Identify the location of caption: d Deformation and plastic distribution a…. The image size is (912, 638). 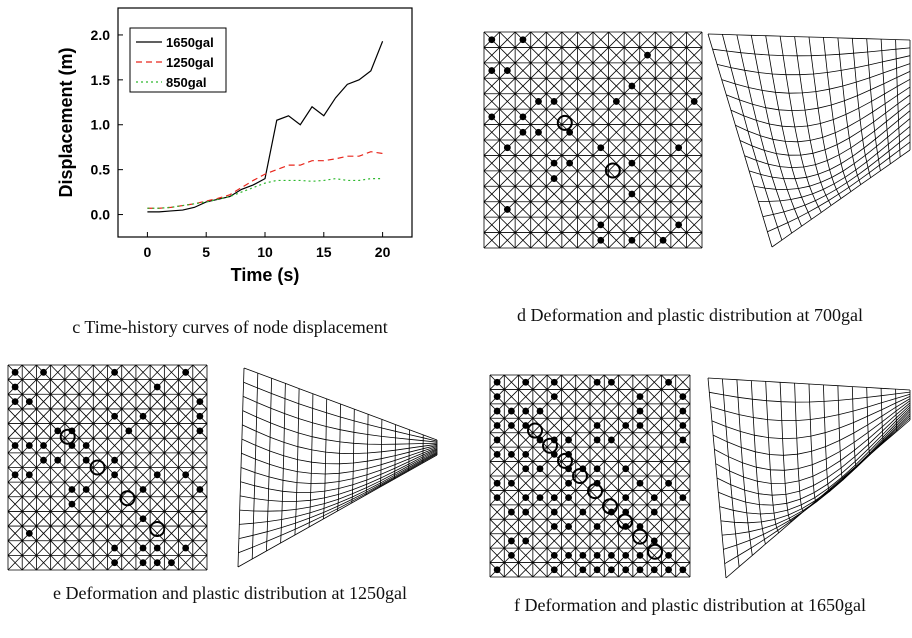
(690, 315).